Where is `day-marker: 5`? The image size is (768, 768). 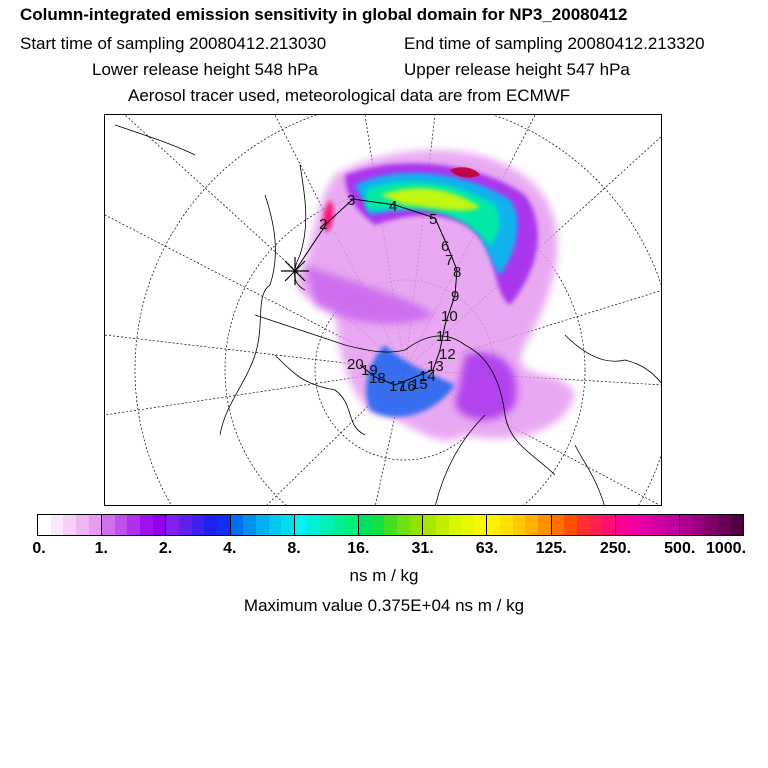
day-marker: 5 is located at coordinates (433, 219).